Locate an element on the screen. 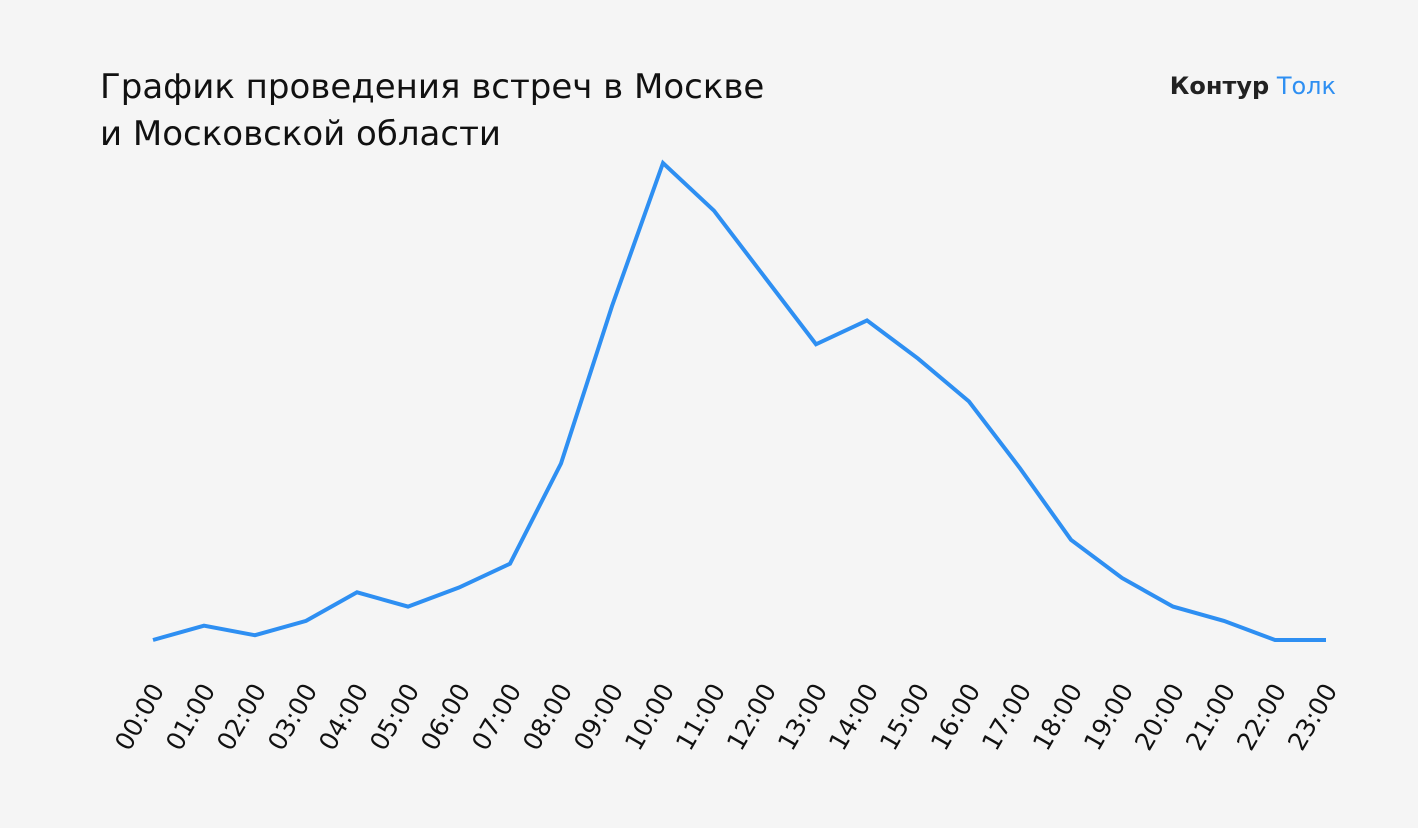 The width and height of the screenshot is (1418, 828). logo: Контур Толк is located at coordinates (1253, 86).